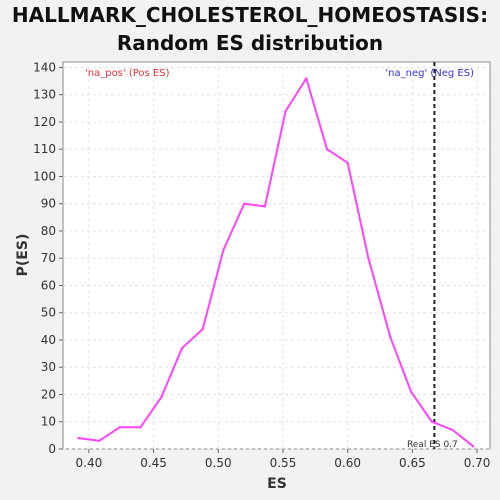 This screenshot has height=500, width=500. What do you see at coordinates (23, 255) in the screenshot?
I see `y-axis-label: P(ES)` at bounding box center [23, 255].